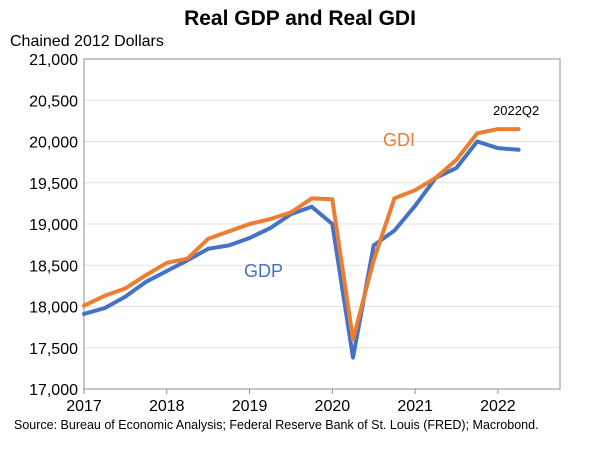 The width and height of the screenshot is (600, 456). What do you see at coordinates (53, 349) in the screenshot?
I see `y-tick-label: 17,500` at bounding box center [53, 349].